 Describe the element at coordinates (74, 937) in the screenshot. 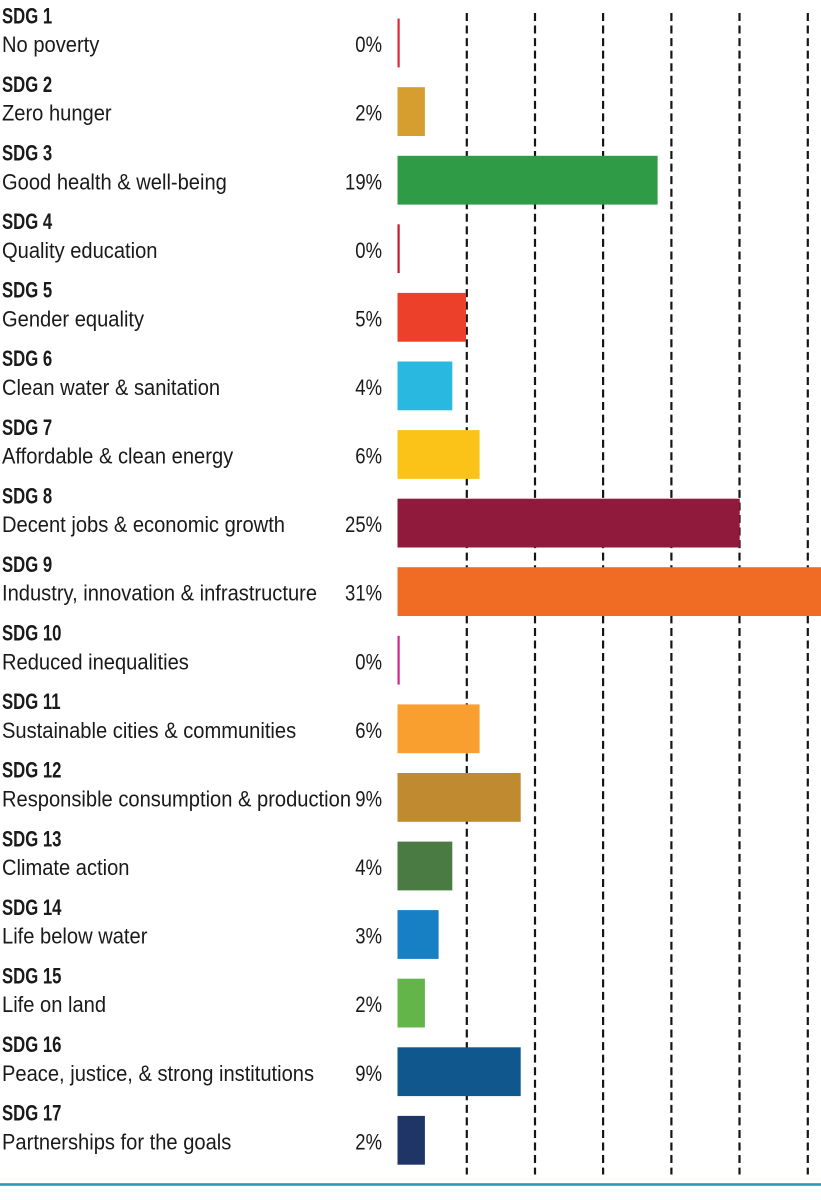

I see `svg-text: Life below water` at that location.